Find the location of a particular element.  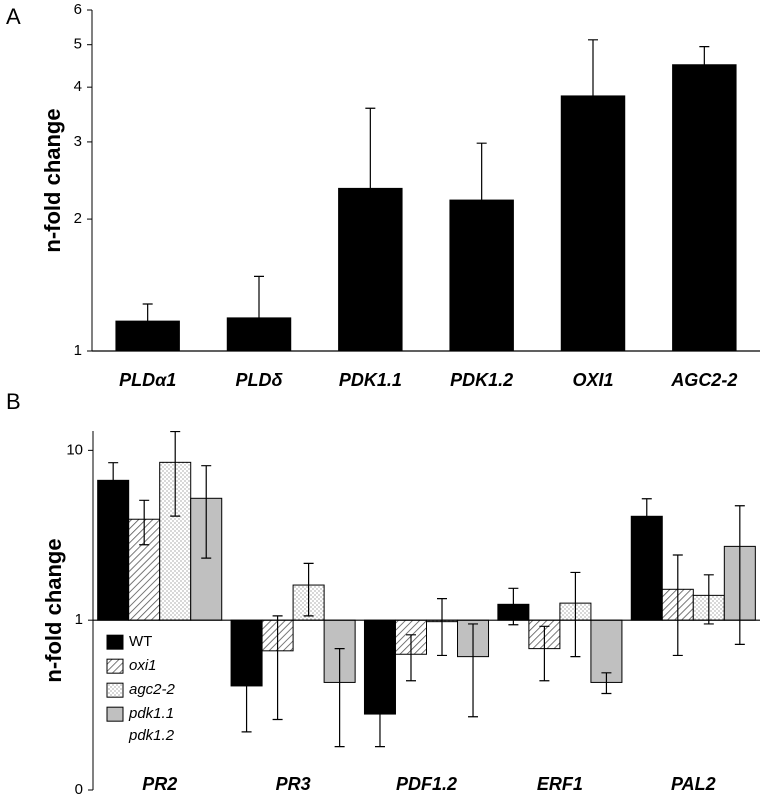

legend-label-line: oxi1 is located at coordinates (143, 665).